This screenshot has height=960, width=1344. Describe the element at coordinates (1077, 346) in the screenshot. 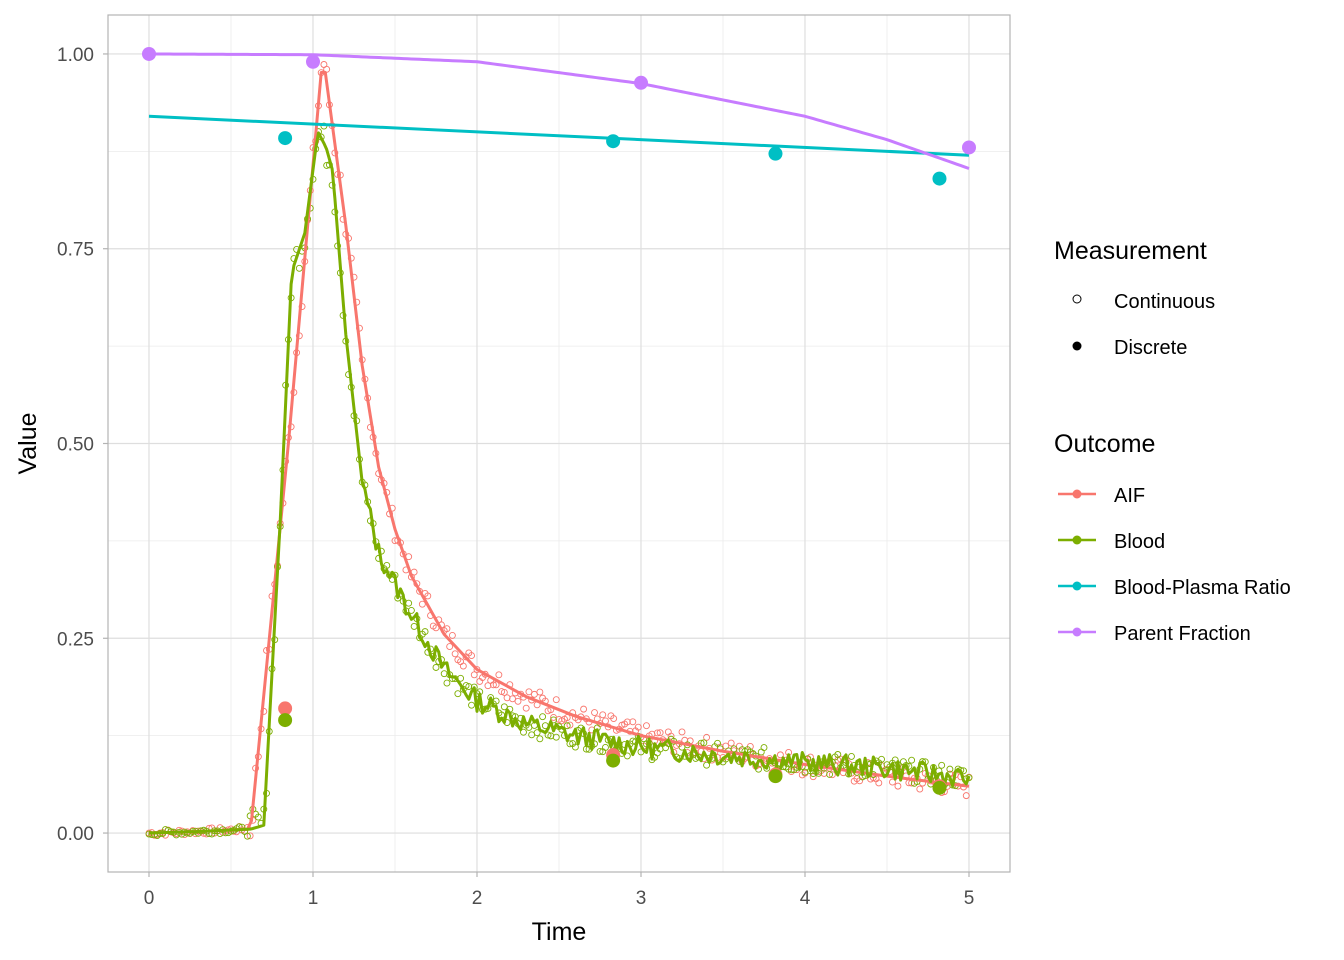

I see `legend-key-filled-circle` at that location.